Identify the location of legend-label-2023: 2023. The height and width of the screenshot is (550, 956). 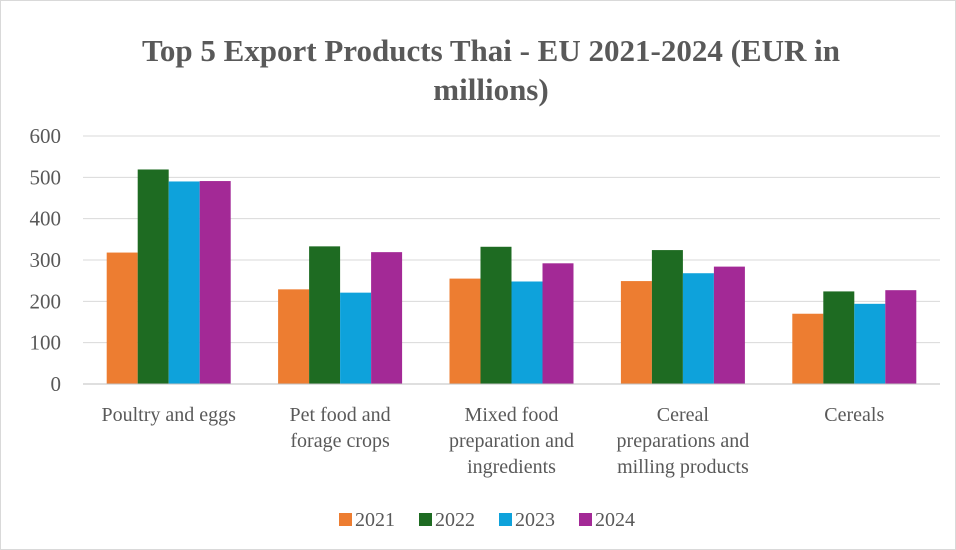
(535, 520).